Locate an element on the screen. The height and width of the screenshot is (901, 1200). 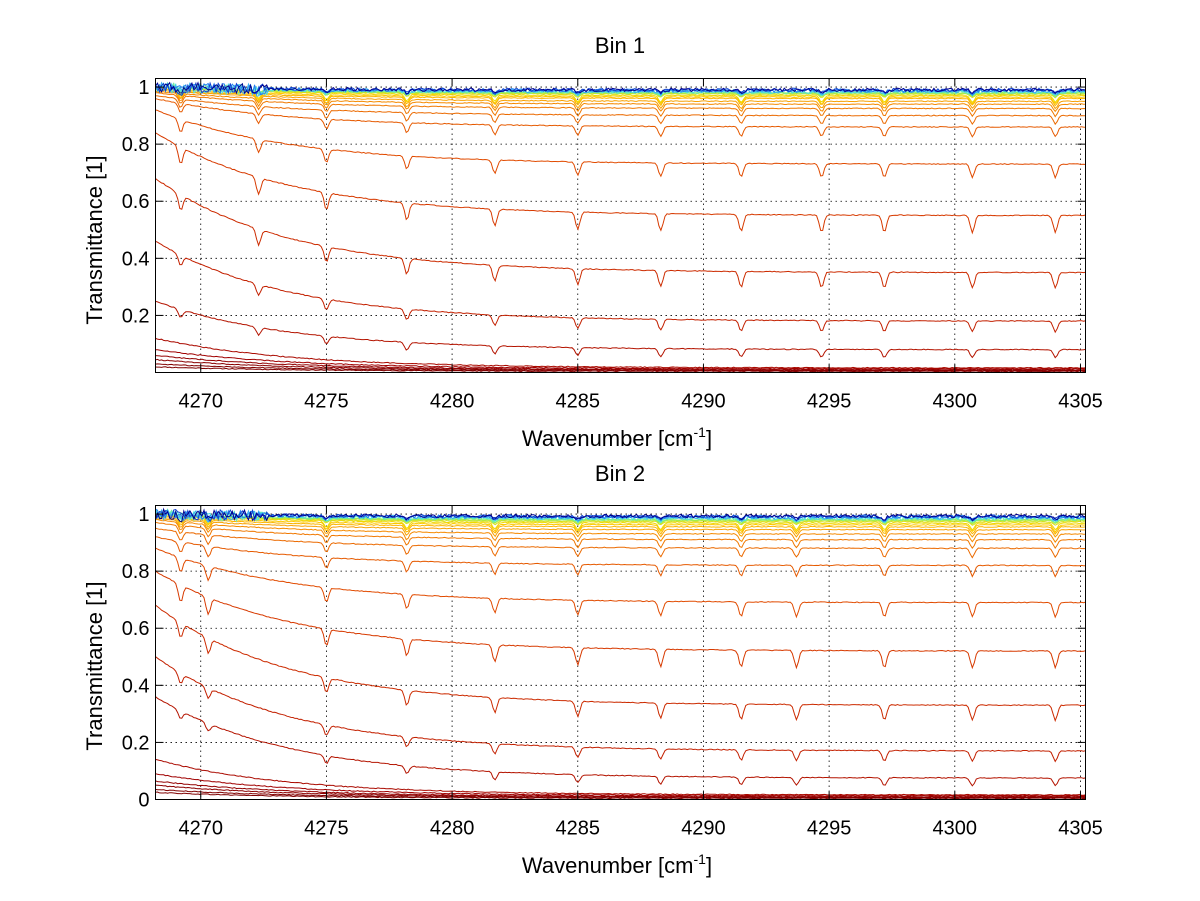
y-axis-label-bin-1: Transmittance [1] is located at coordinates (94, 239).